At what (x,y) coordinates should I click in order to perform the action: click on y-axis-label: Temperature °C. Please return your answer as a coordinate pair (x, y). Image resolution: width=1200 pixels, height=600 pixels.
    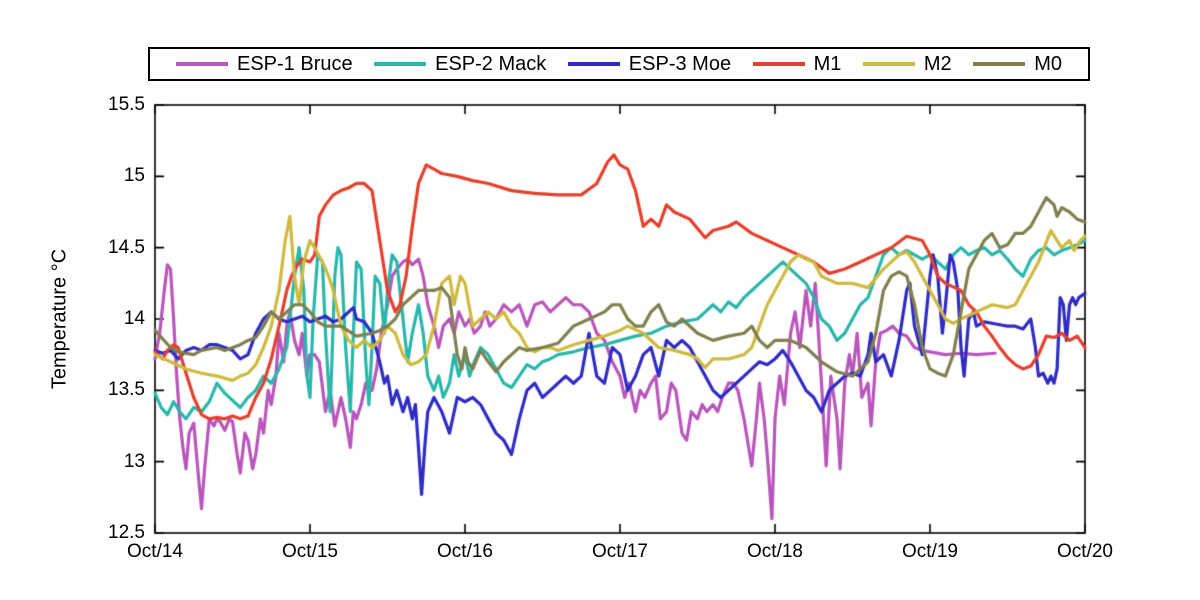
    Looking at the image, I should click on (59, 319).